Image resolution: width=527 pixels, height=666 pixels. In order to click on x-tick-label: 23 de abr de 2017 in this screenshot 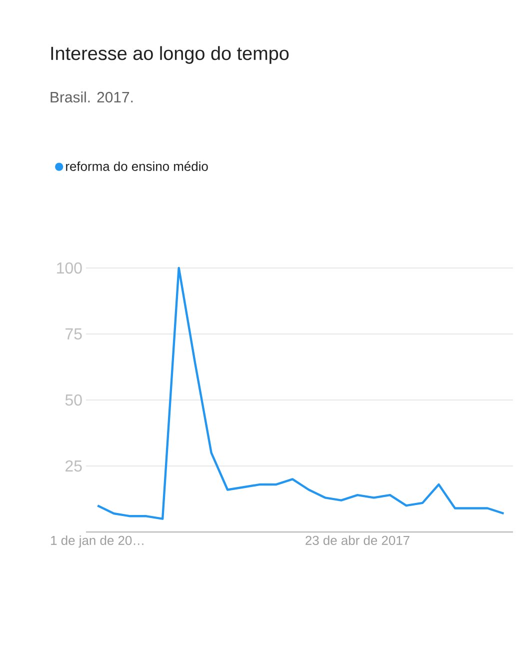, I will do `click(358, 541)`.